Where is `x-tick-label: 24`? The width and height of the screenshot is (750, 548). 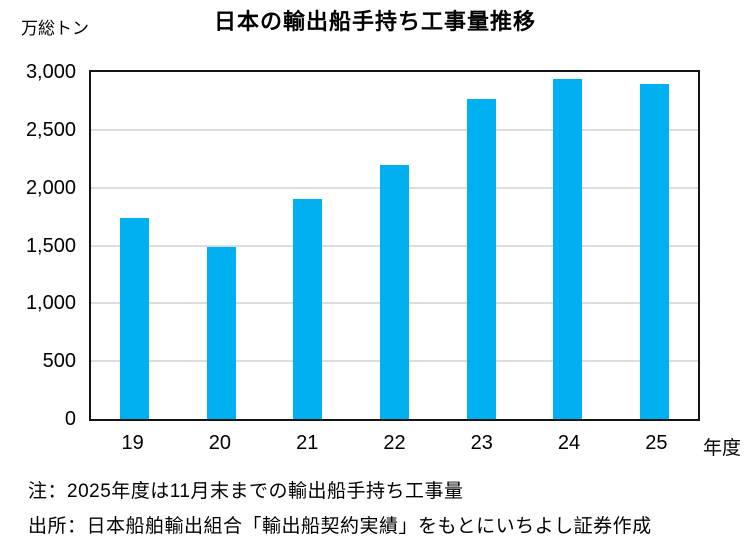
x-tick-label: 24 is located at coordinates (569, 443).